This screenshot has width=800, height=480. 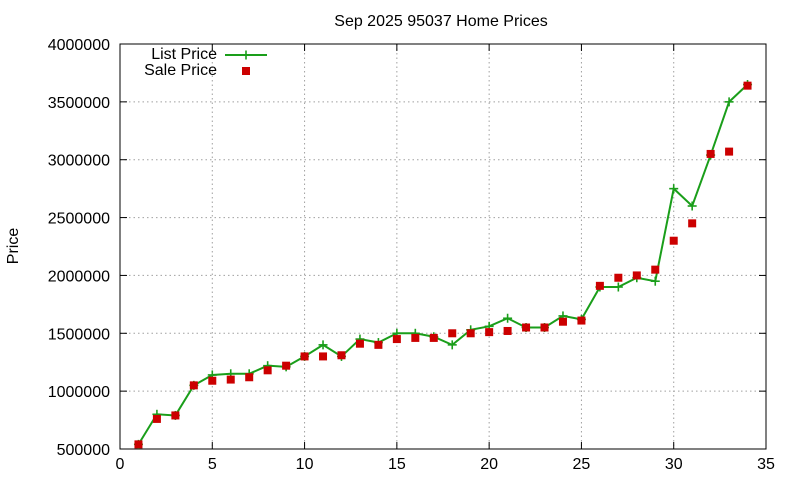 I want to click on legend-cross-swatch, so click(x=246, y=55).